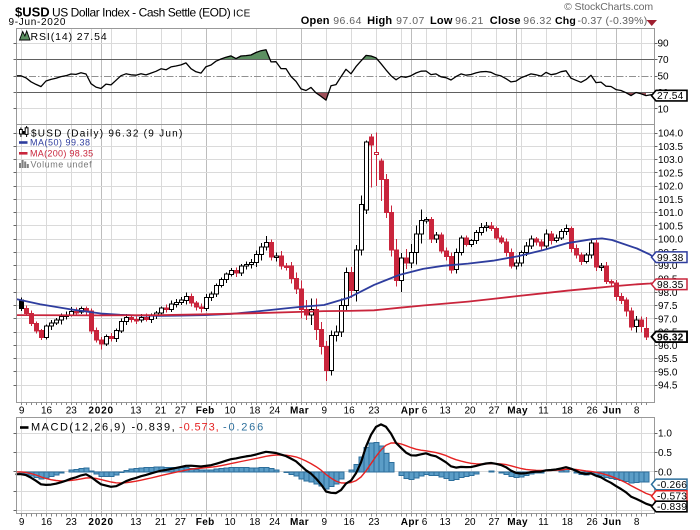 The width and height of the screenshot is (700, 530). Describe the element at coordinates (672, 497) in the screenshot. I see `svg-text: -0.573` at that location.